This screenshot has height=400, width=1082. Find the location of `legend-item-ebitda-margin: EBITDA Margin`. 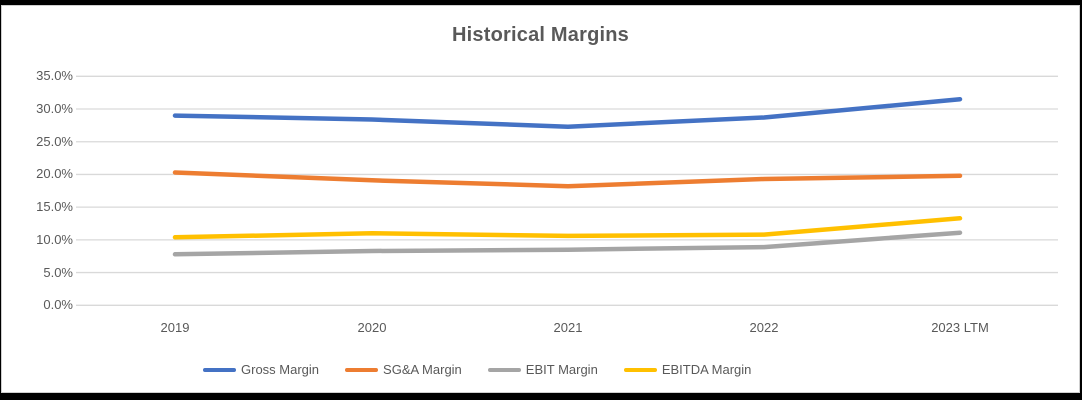

legend-item-ebitda-margin: EBITDA Margin is located at coordinates (687, 369).